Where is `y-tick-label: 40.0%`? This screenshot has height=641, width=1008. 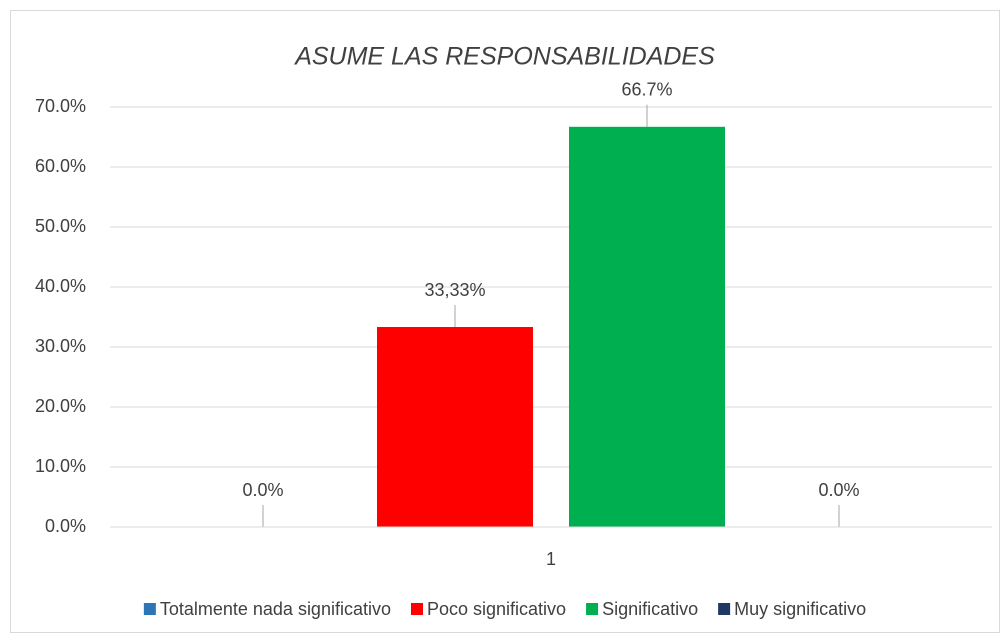 y-tick-label: 40.0% is located at coordinates (60, 286).